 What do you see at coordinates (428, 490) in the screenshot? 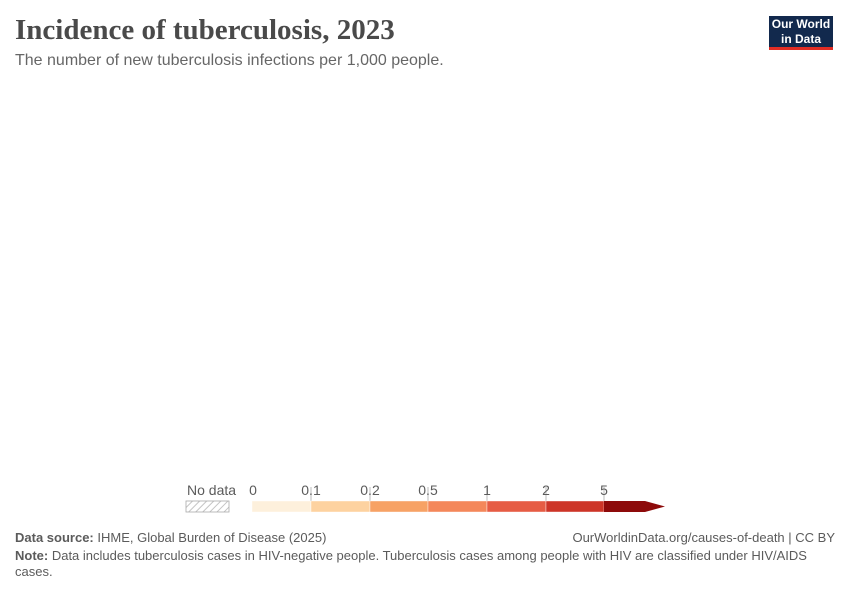
I see `svg-text: 0.5` at bounding box center [428, 490].